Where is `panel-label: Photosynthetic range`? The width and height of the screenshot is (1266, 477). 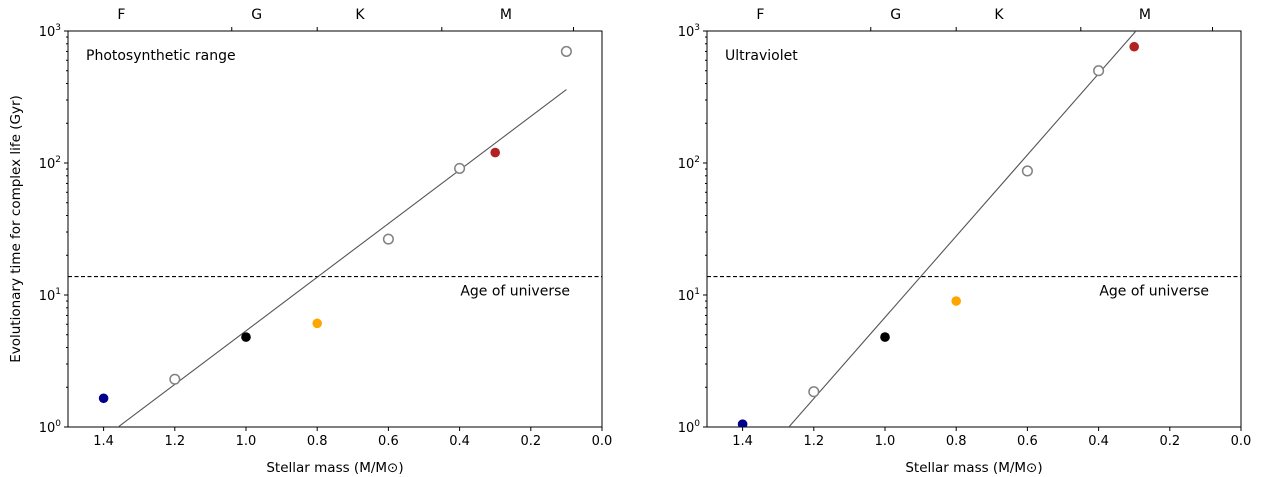 panel-label: Photosynthetic range is located at coordinates (161, 56).